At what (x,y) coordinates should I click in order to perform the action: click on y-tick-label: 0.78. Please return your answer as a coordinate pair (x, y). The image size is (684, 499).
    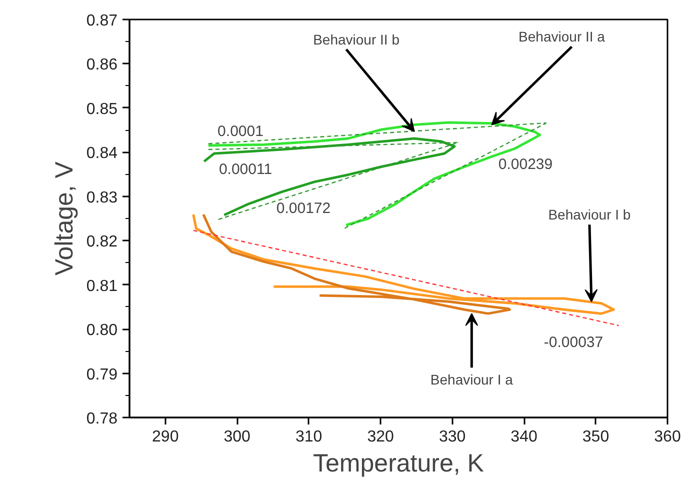
    Looking at the image, I should click on (102, 419).